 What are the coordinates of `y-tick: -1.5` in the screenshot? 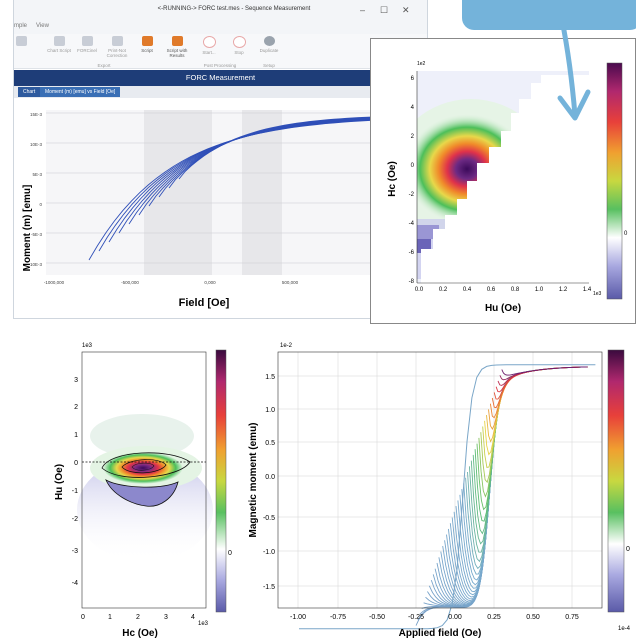 It's located at (269, 587).